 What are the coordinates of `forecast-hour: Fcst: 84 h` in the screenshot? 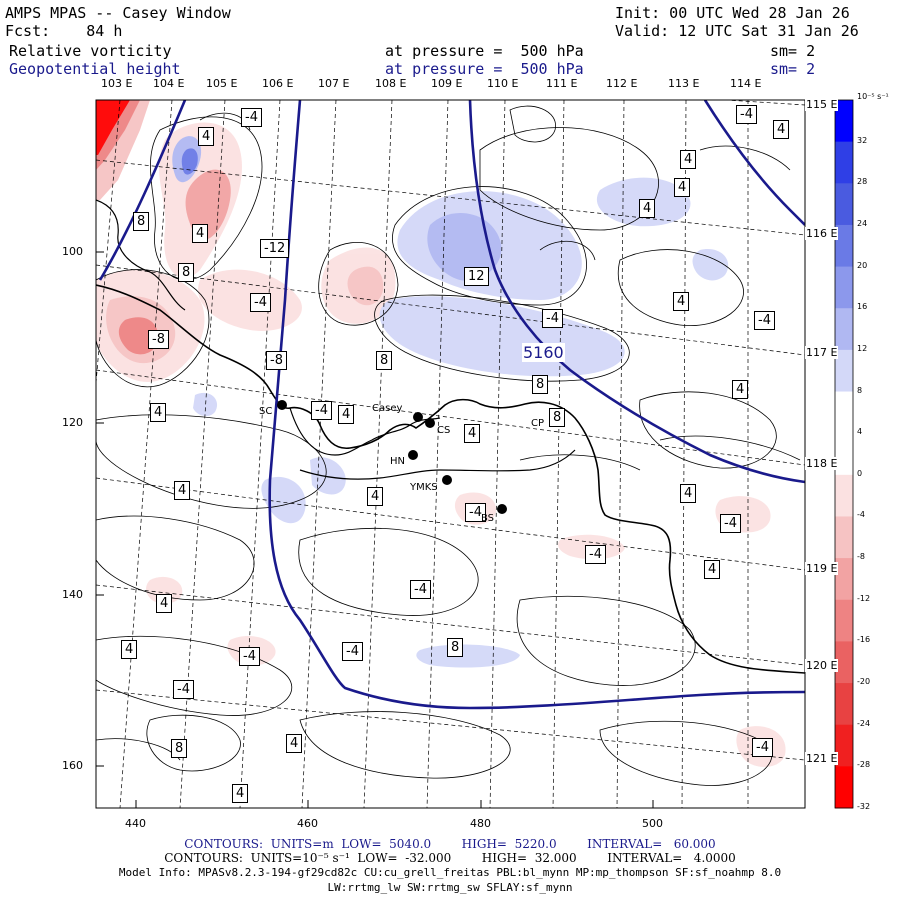 It's located at (64, 31).